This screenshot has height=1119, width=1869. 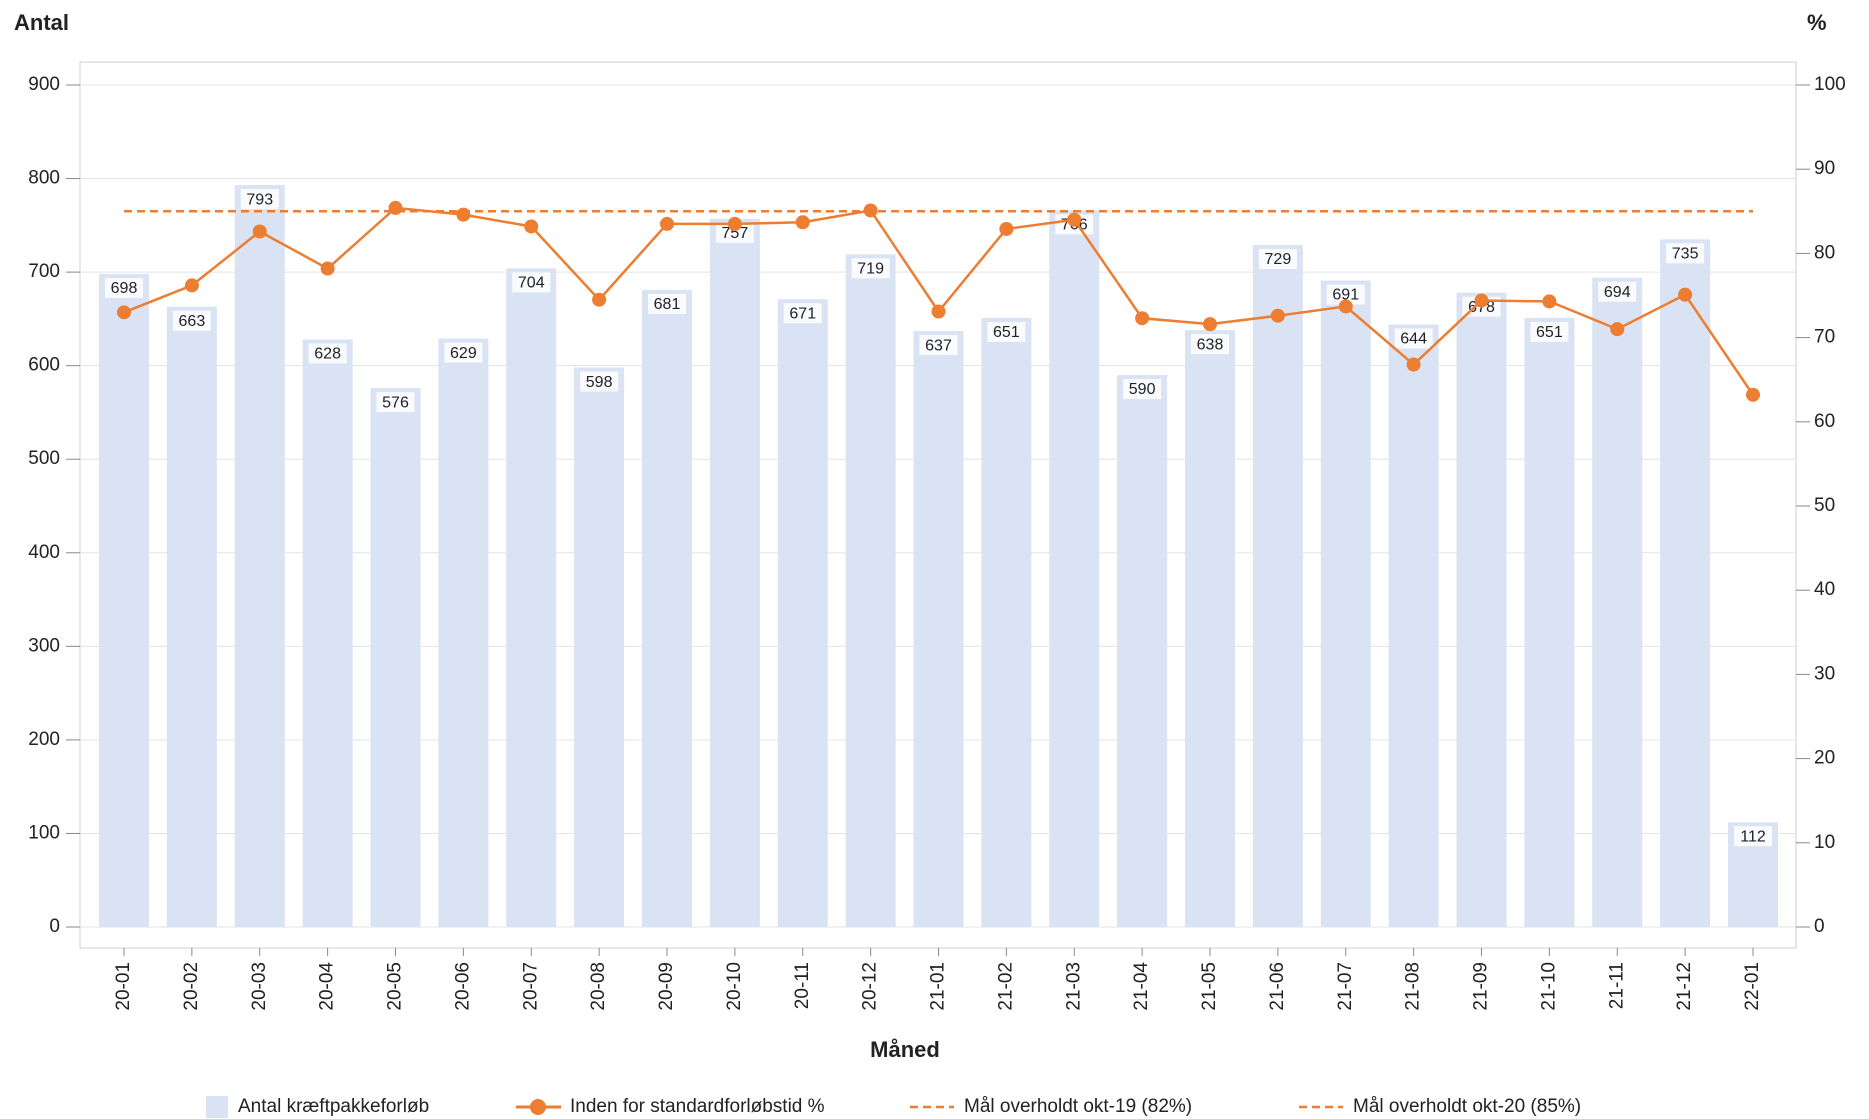 I want to click on data-label: 638, so click(x=1210, y=344).